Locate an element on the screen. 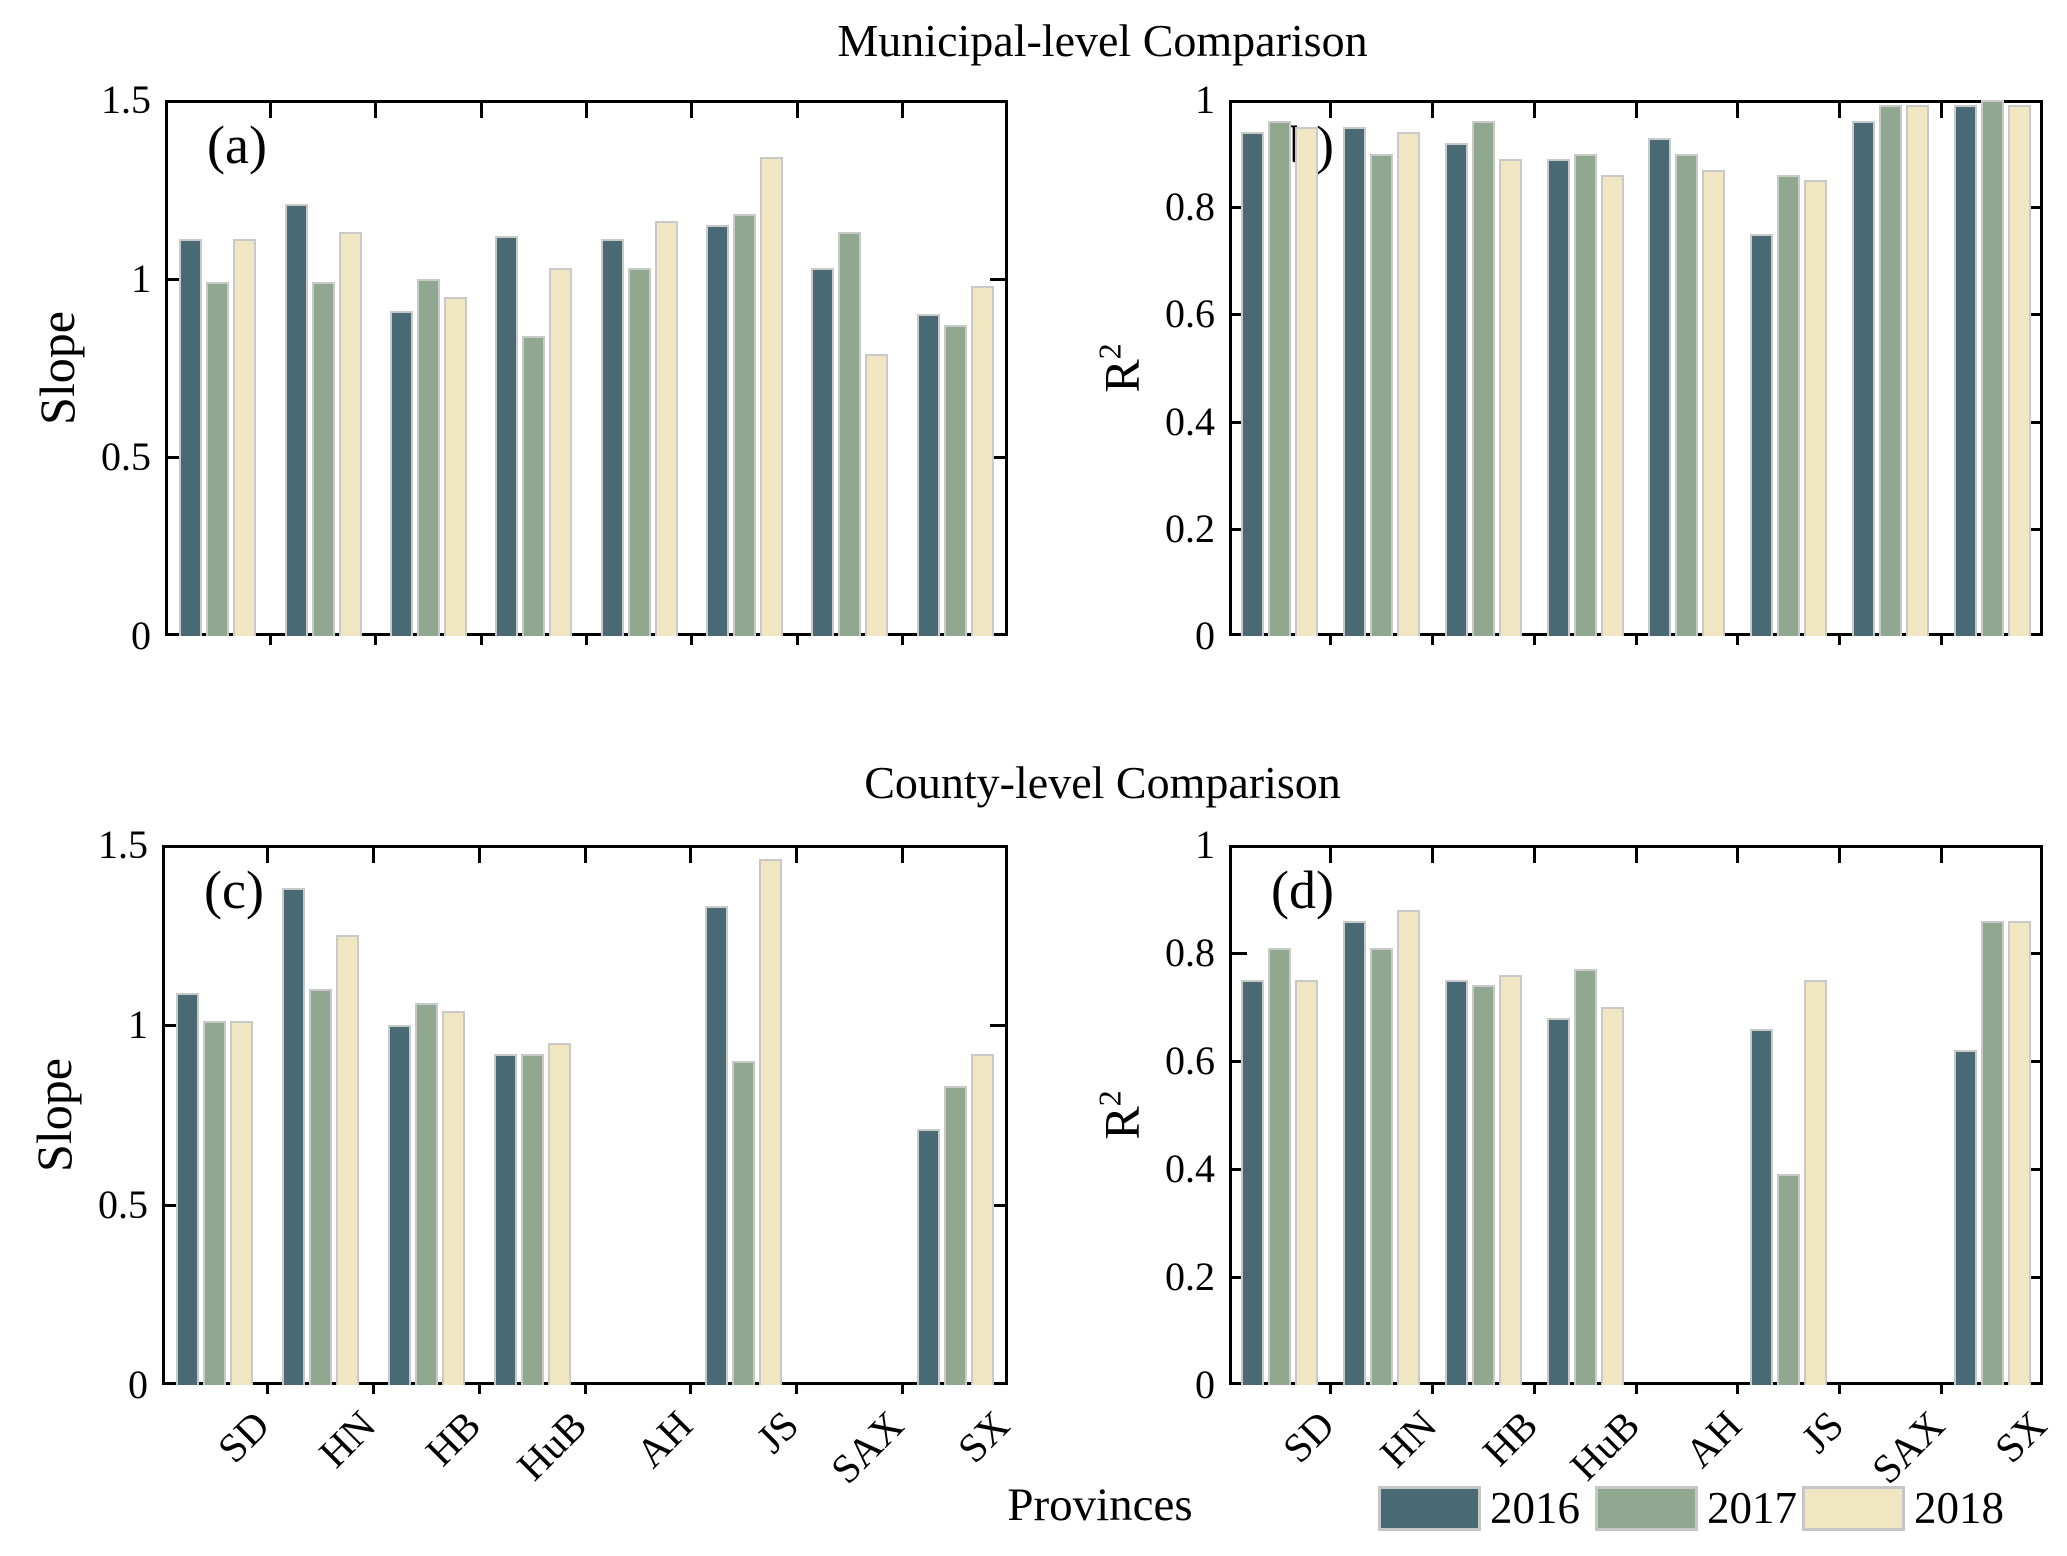 This screenshot has width=2067, height=1556. bar-d-HuB-2017 is located at coordinates (1585, 1177).